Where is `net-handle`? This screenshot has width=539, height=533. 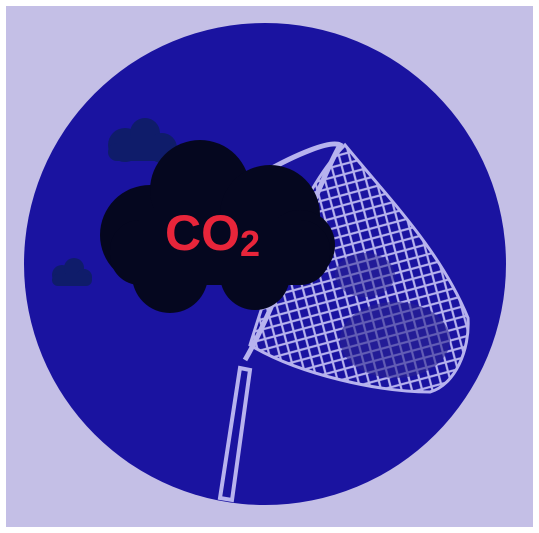 net-handle is located at coordinates (235, 434).